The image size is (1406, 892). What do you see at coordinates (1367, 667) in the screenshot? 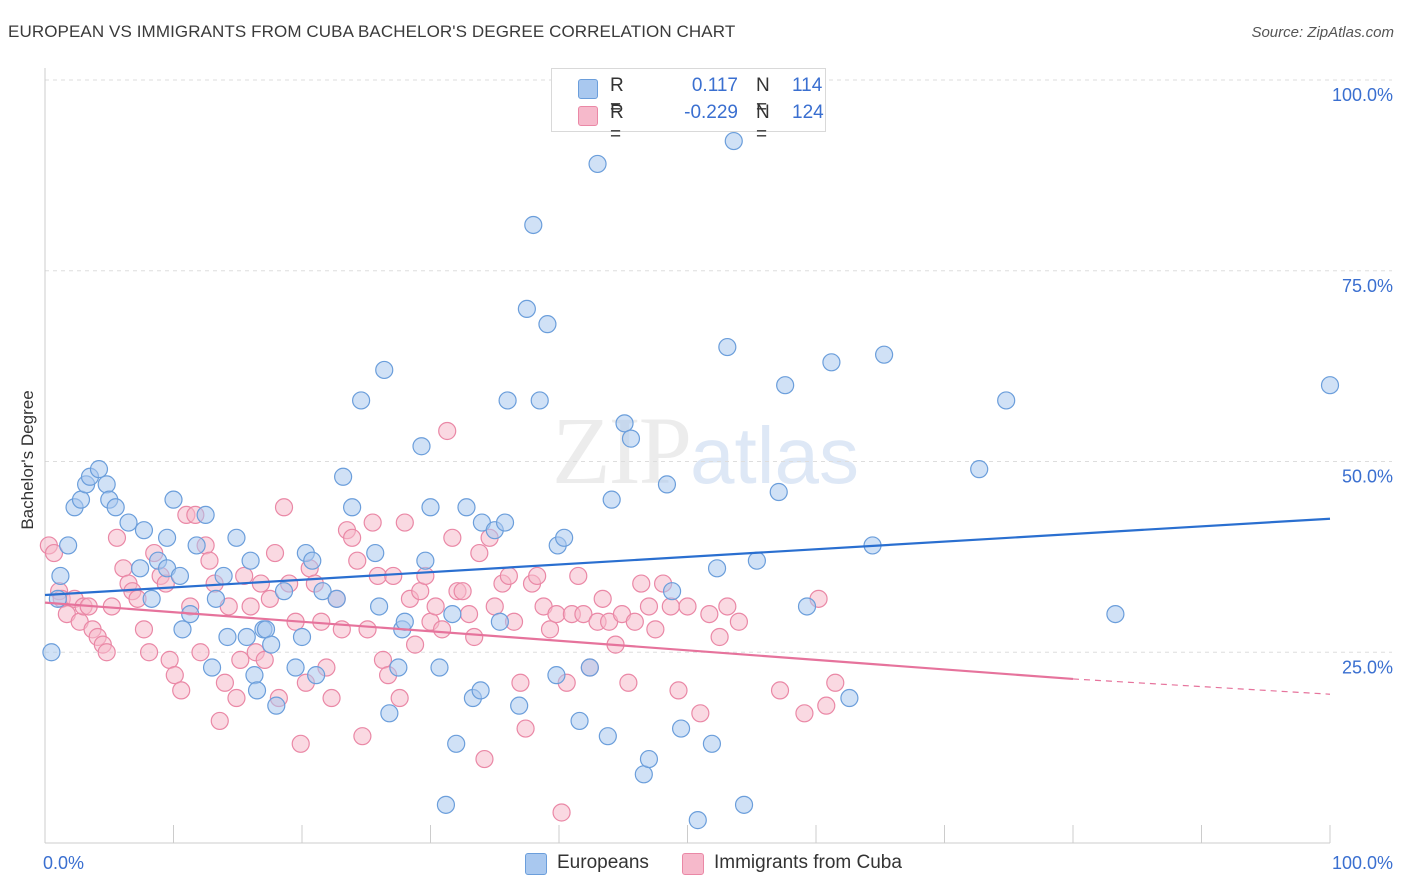
I see `y-tick-label: 25.0%` at bounding box center [1367, 667].